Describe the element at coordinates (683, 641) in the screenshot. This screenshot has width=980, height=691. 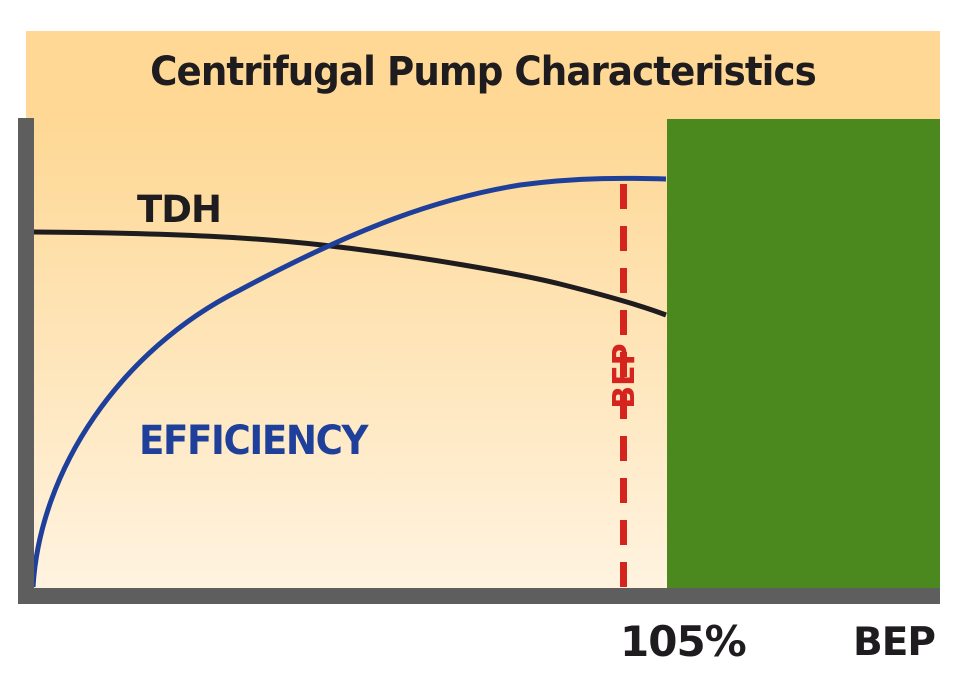
I see `x-tick-105-percent: 105%` at that location.